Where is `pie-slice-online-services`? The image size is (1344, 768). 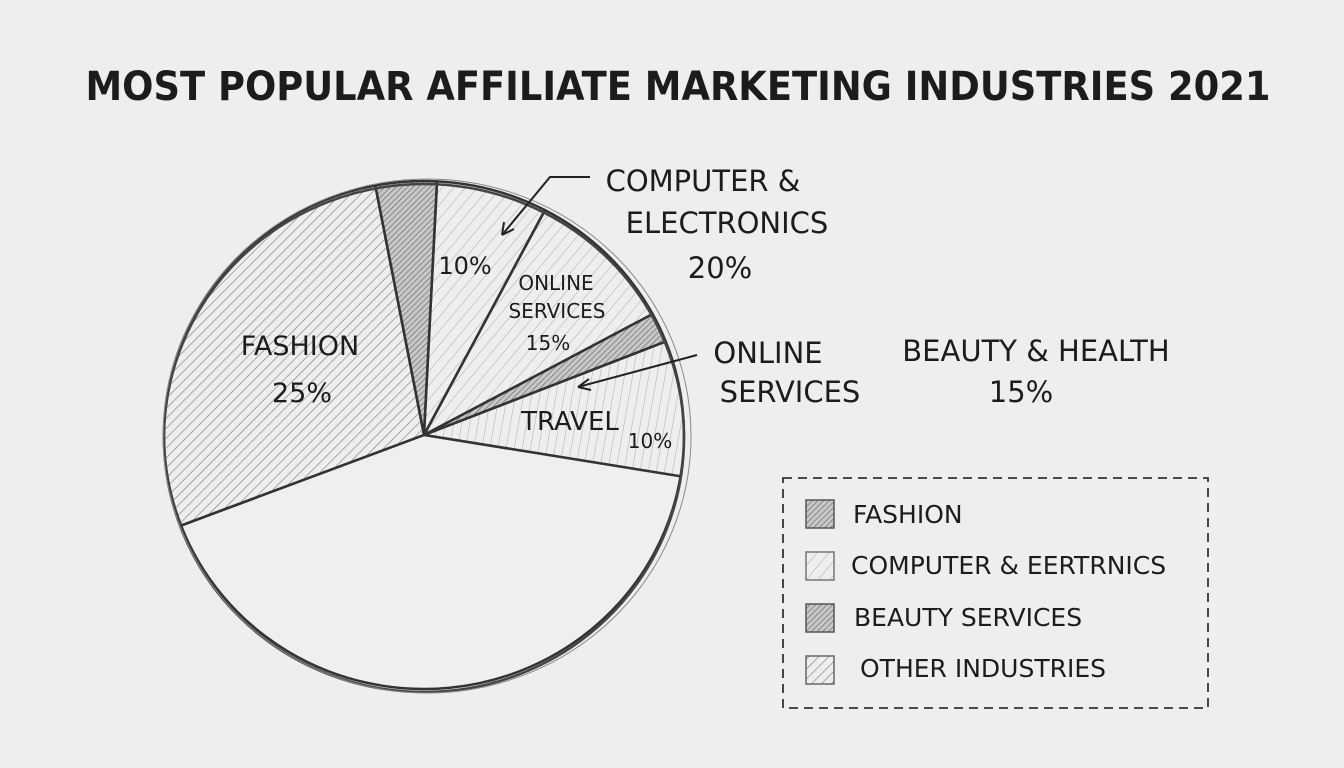 pie-slice-online-services is located at coordinates (538, 322).